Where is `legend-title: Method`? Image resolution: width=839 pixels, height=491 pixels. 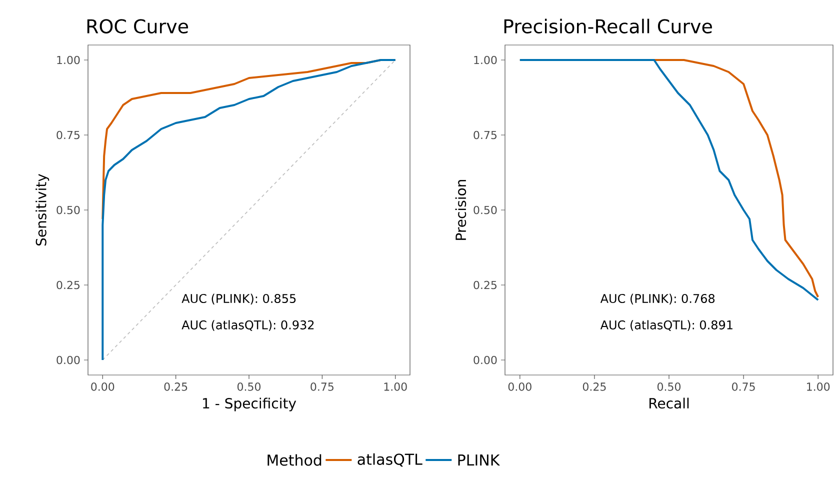
legend-title: Method is located at coordinates (295, 460).